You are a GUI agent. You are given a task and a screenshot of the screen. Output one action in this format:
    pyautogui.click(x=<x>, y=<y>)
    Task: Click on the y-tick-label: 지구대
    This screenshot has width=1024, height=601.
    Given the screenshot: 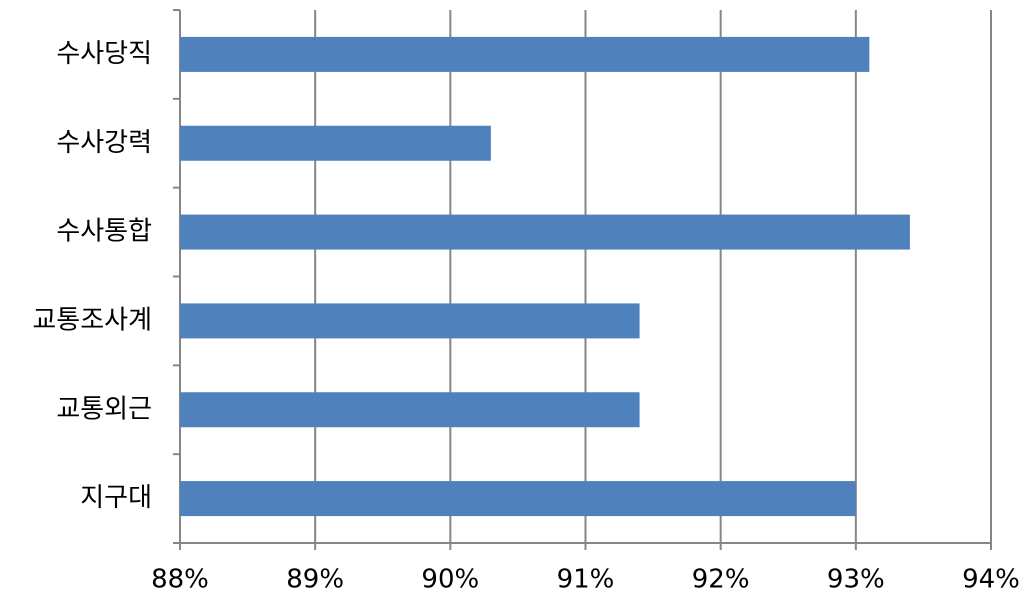 What is the action you would take?
    pyautogui.click(x=116, y=498)
    